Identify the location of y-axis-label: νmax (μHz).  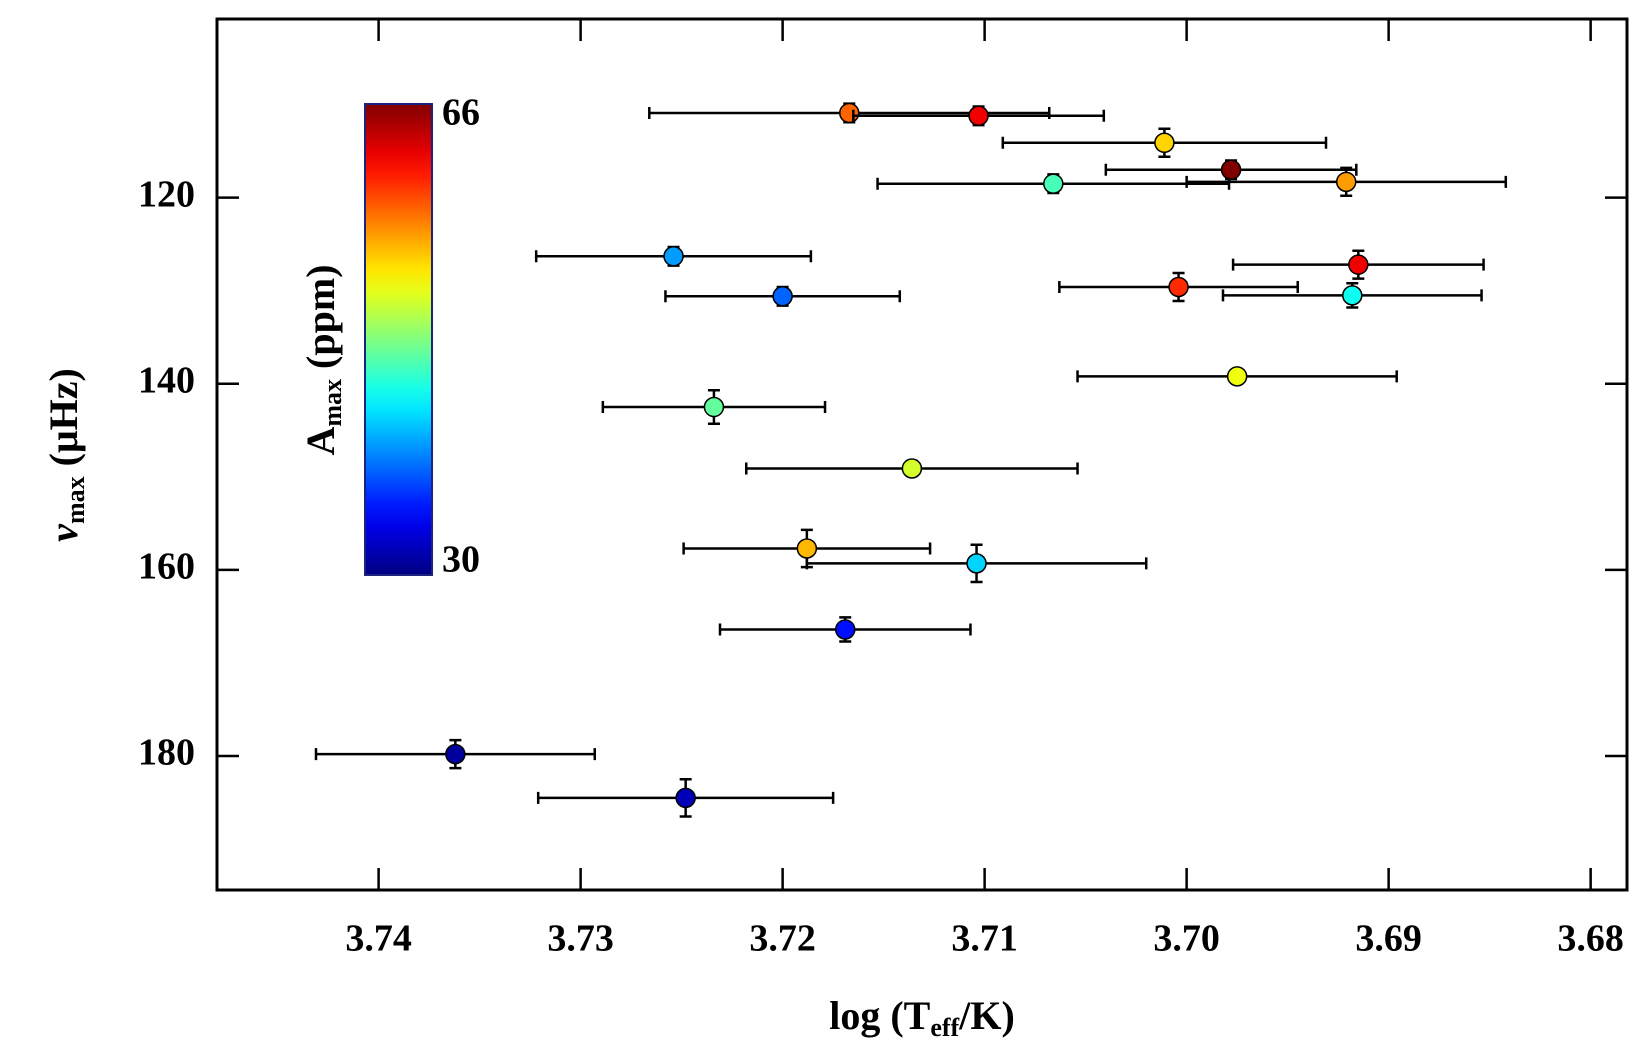
(65, 455).